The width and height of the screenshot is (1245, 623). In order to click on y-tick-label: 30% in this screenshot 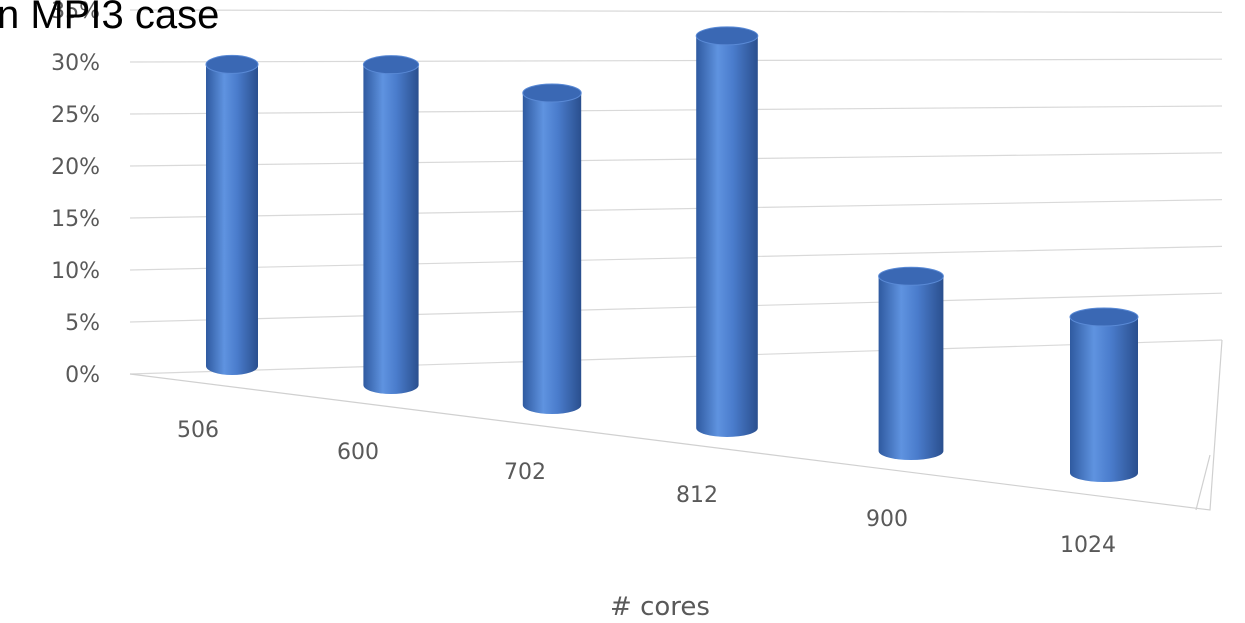, I will do `click(75, 63)`.